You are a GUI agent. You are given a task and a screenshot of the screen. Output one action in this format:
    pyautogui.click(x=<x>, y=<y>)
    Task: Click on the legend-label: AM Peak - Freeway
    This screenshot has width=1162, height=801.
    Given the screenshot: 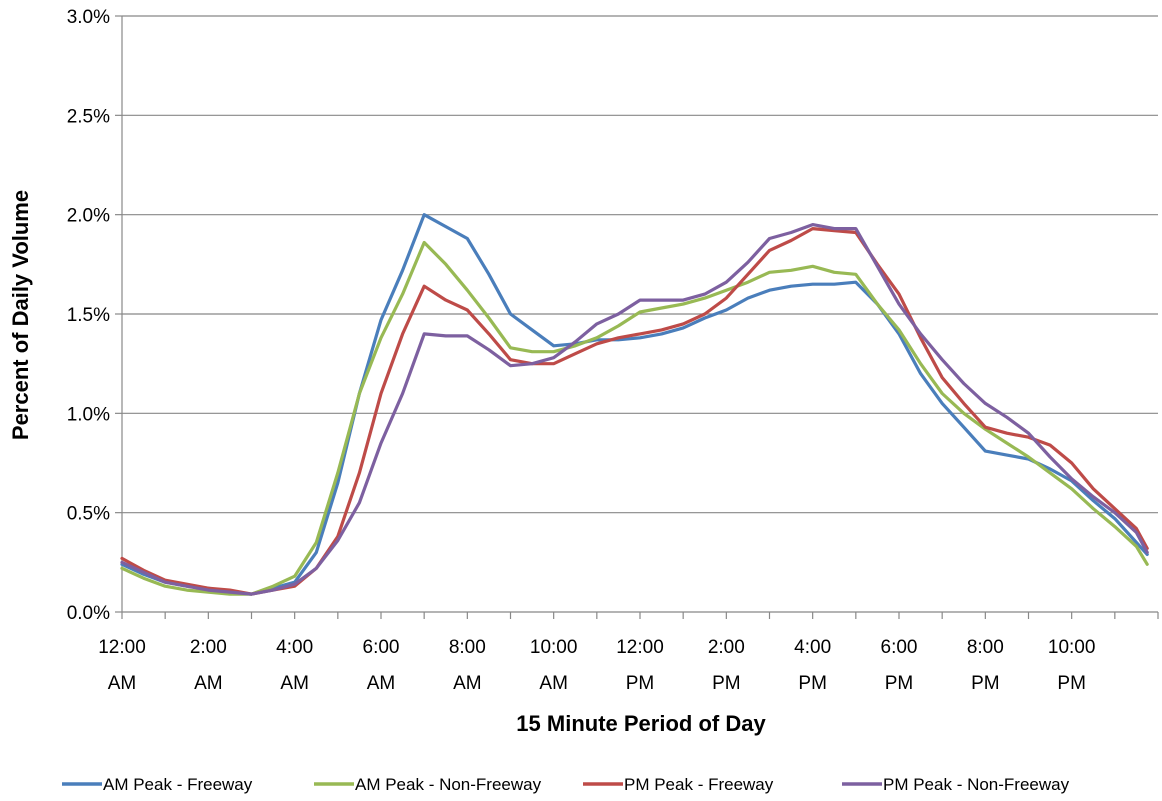 What is the action you would take?
    pyautogui.click(x=178, y=784)
    